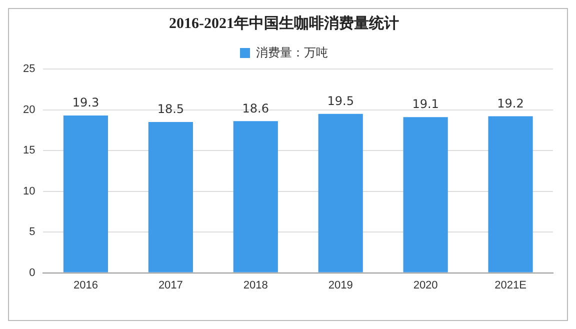  Describe the element at coordinates (425, 104) in the screenshot. I see `data-label: 19.1` at that location.